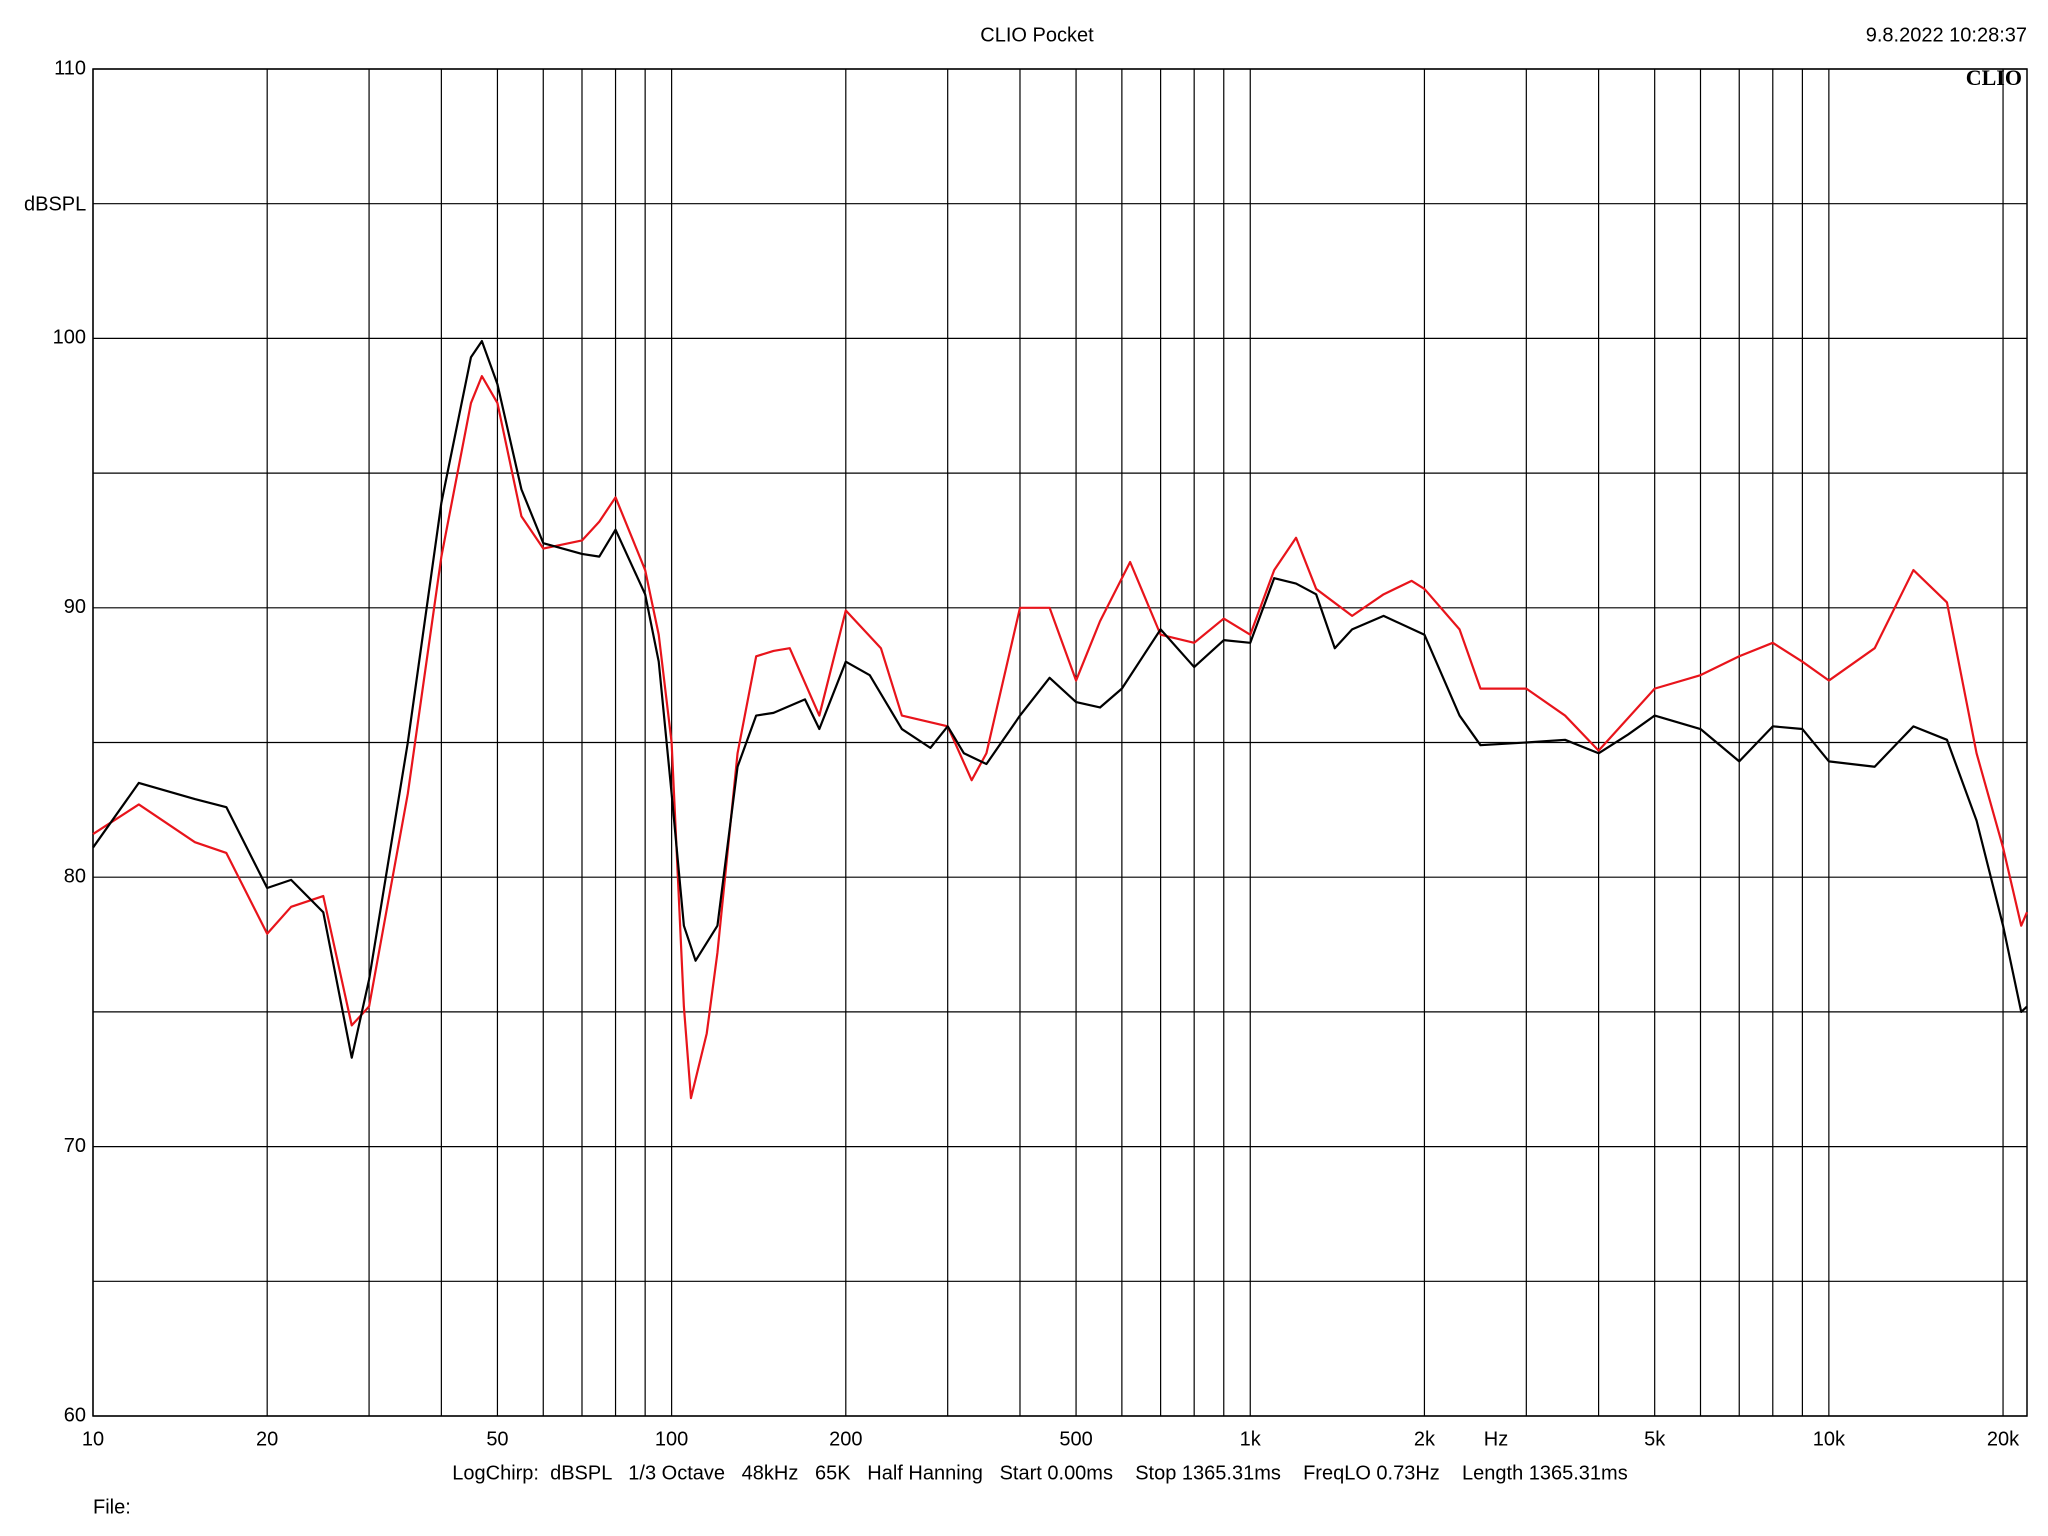 This screenshot has height=1536, width=2048. I want to click on y-tick-label: 60, so click(75, 1415).